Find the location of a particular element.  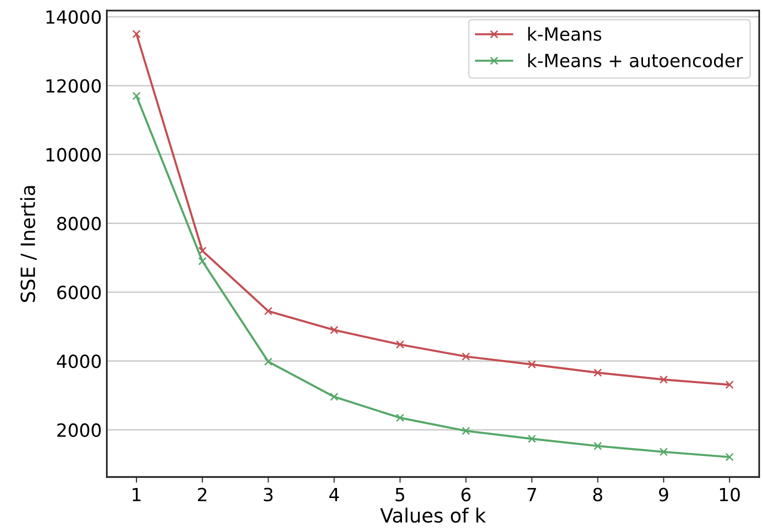

x-tick-label: 10 is located at coordinates (730, 495).